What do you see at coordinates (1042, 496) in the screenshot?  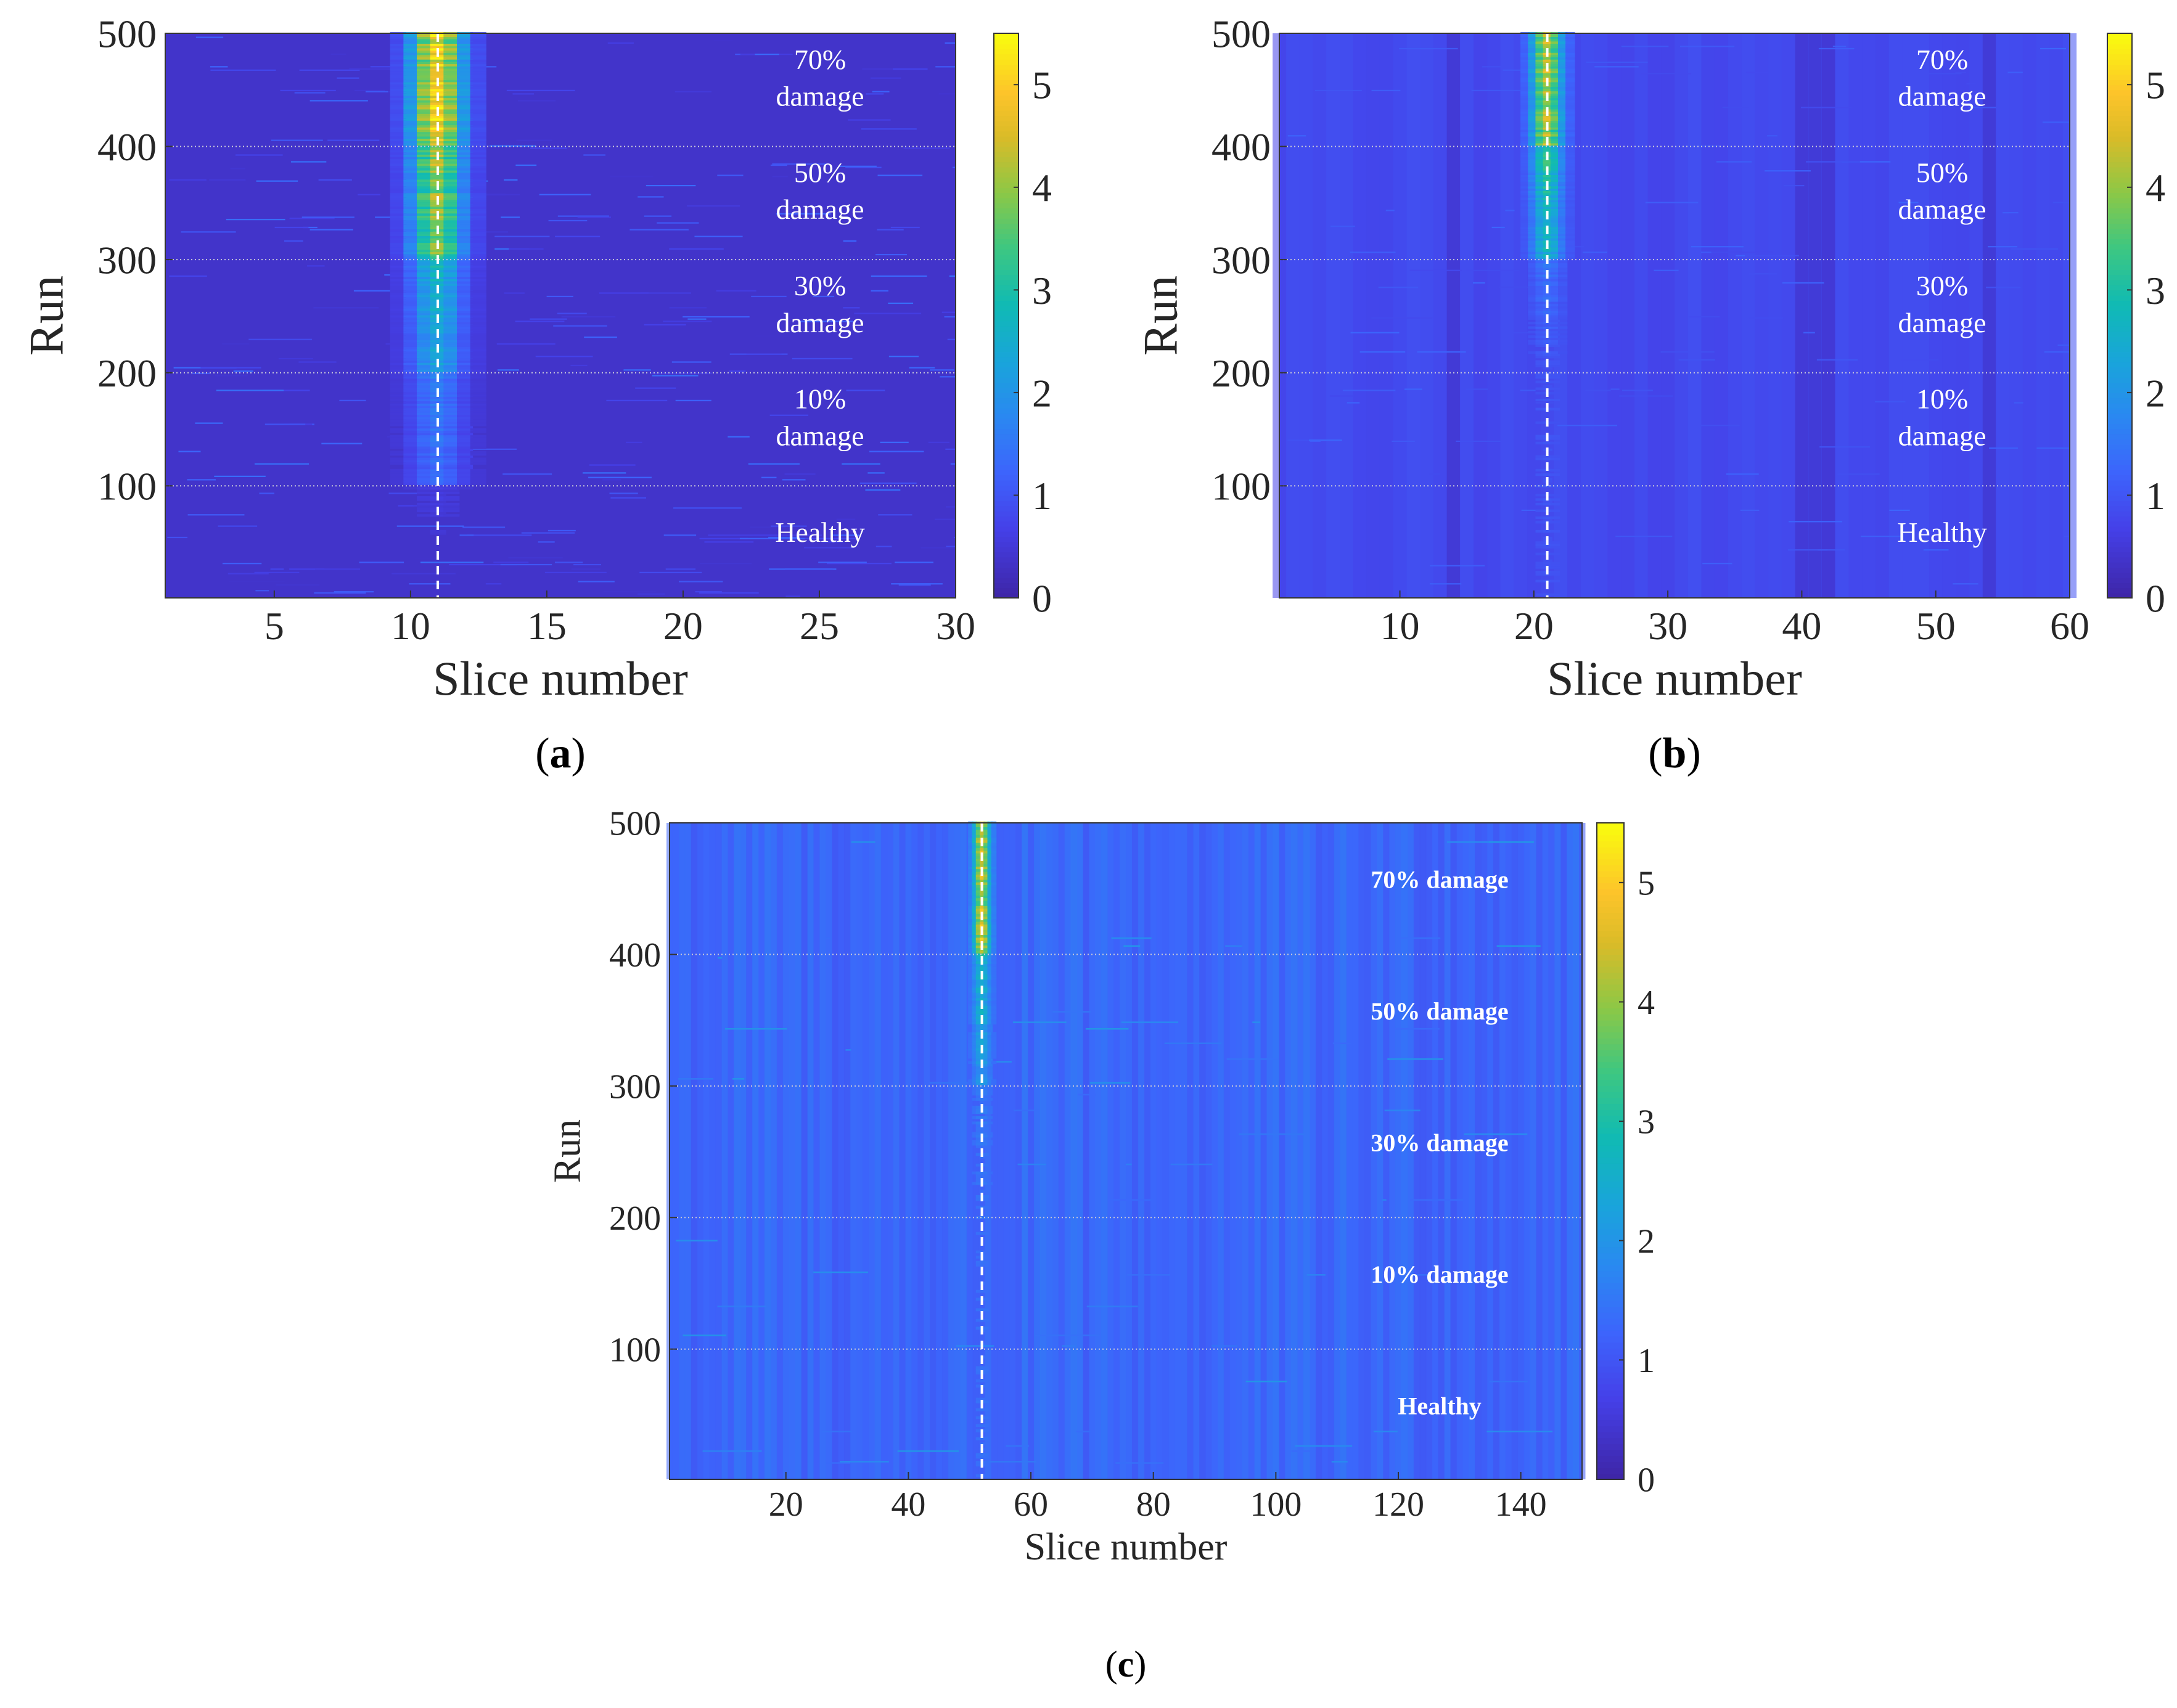 I see `colorbar-tick-label: 1` at bounding box center [1042, 496].